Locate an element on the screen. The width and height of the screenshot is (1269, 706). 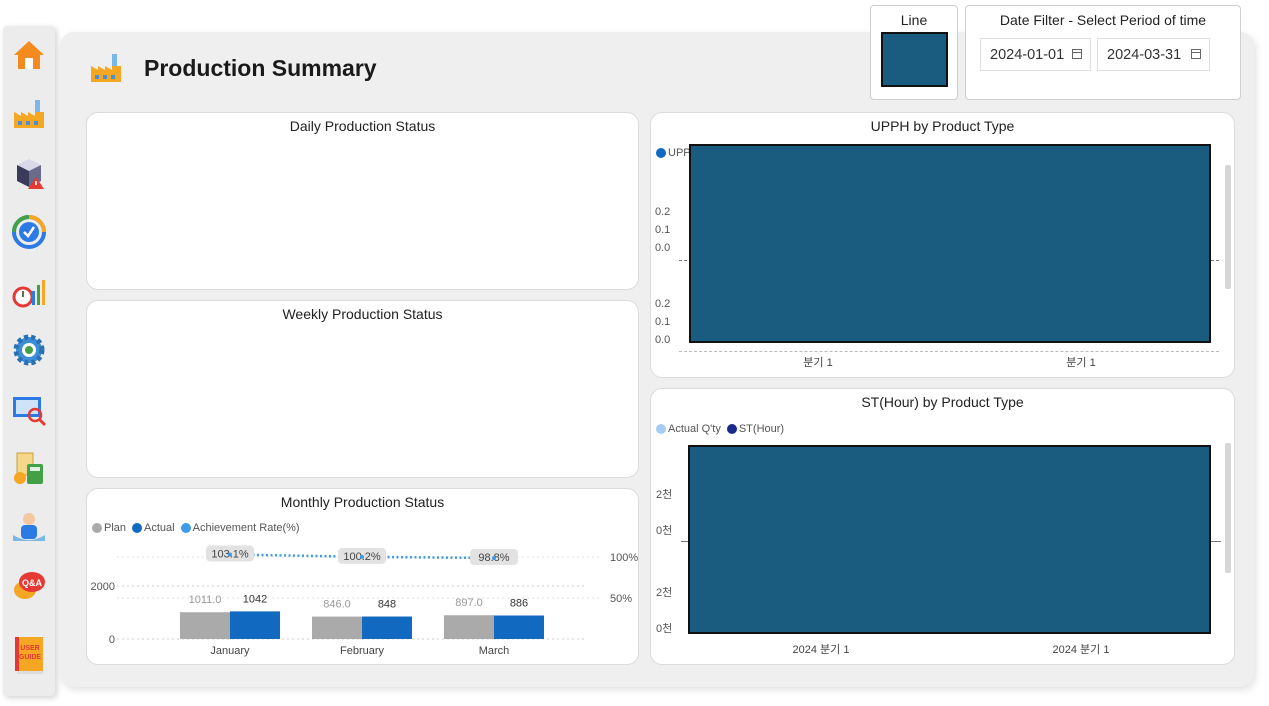
legend-achievement-rate: Achievement Rate(%) is located at coordinates (240, 528).